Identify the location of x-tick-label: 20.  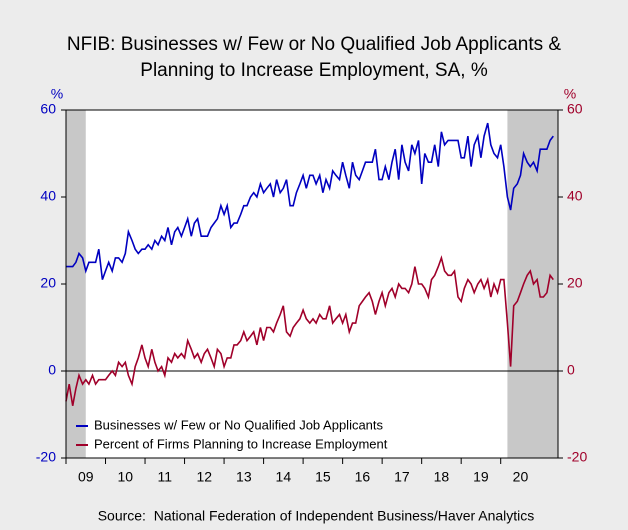
(521, 477).